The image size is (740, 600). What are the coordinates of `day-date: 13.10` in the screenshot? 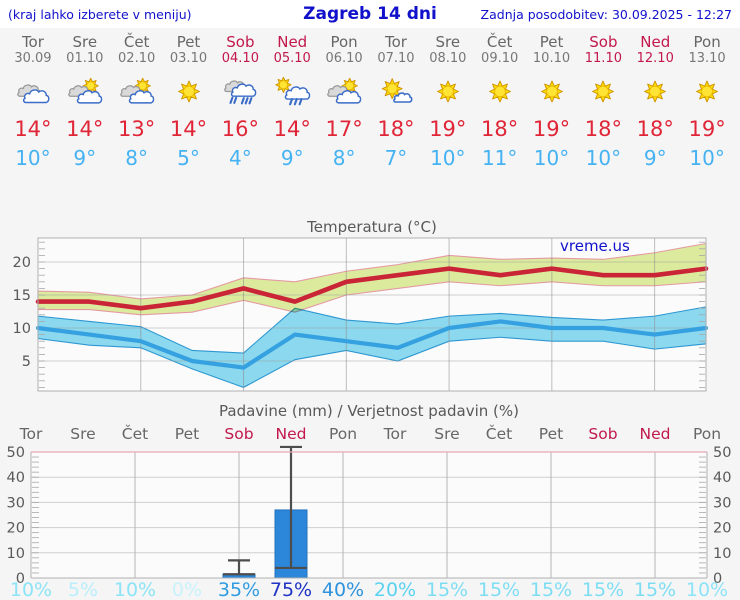 It's located at (707, 58).